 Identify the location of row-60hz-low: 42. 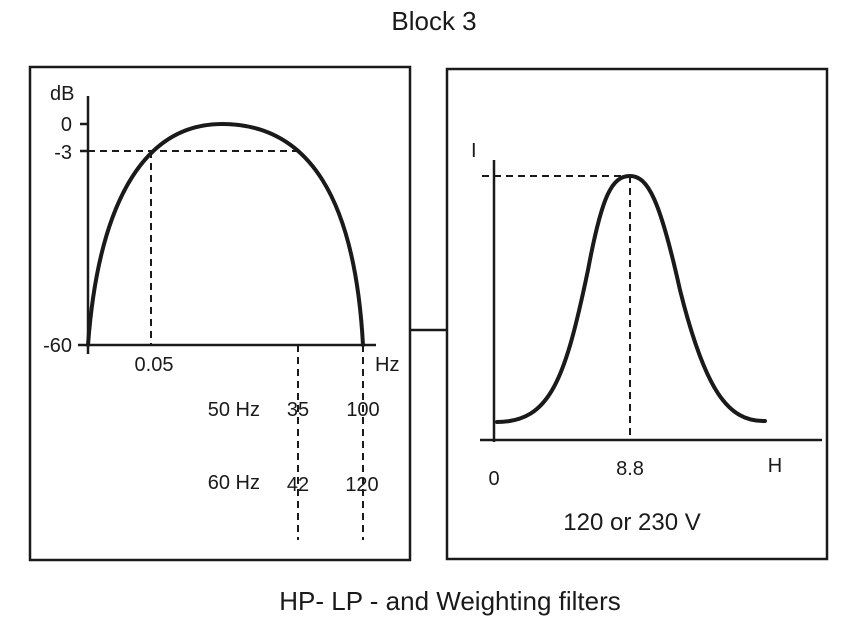
(298, 485).